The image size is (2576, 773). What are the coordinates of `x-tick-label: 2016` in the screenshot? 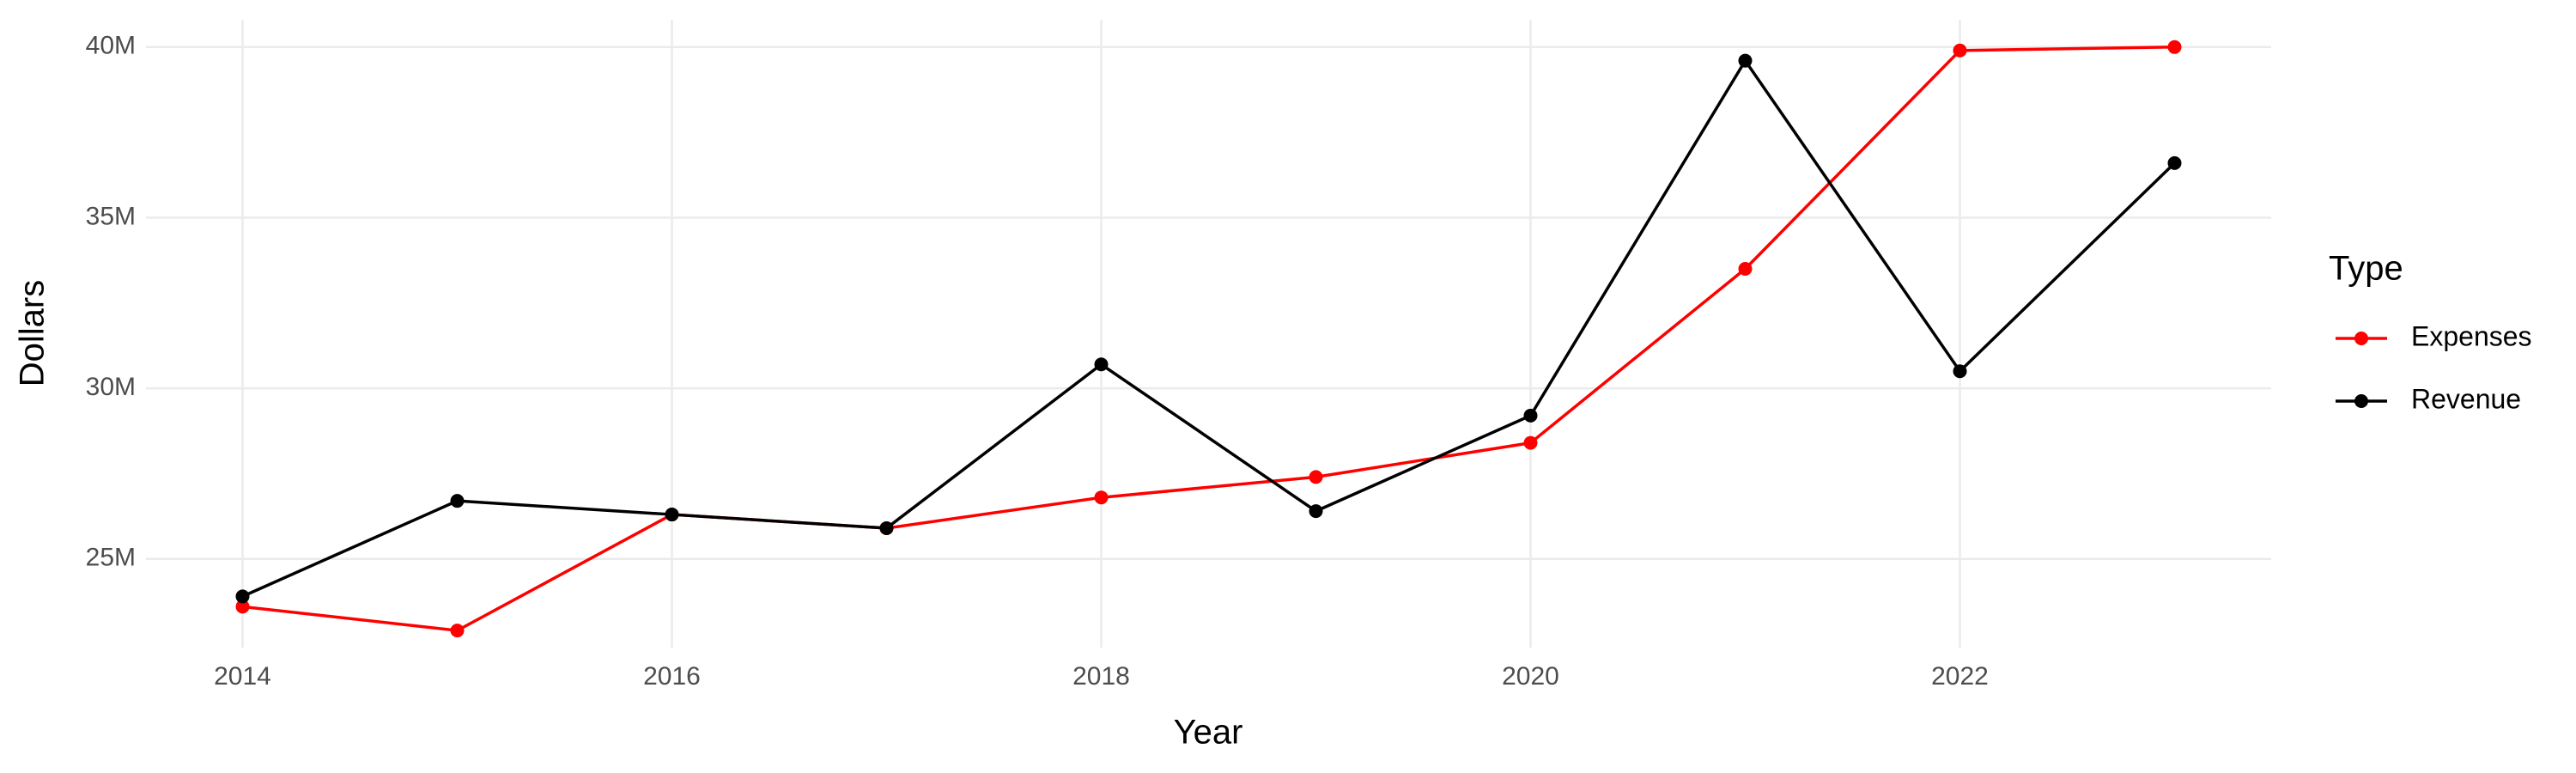 It's located at (672, 676).